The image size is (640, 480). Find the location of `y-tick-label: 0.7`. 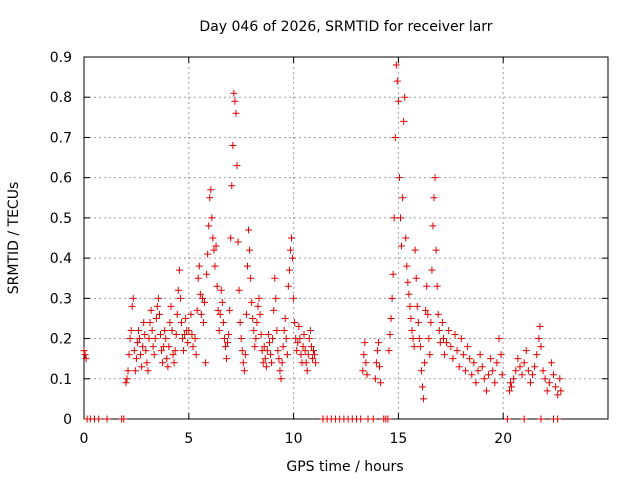

y-tick-label: 0.7 is located at coordinates (61, 138).